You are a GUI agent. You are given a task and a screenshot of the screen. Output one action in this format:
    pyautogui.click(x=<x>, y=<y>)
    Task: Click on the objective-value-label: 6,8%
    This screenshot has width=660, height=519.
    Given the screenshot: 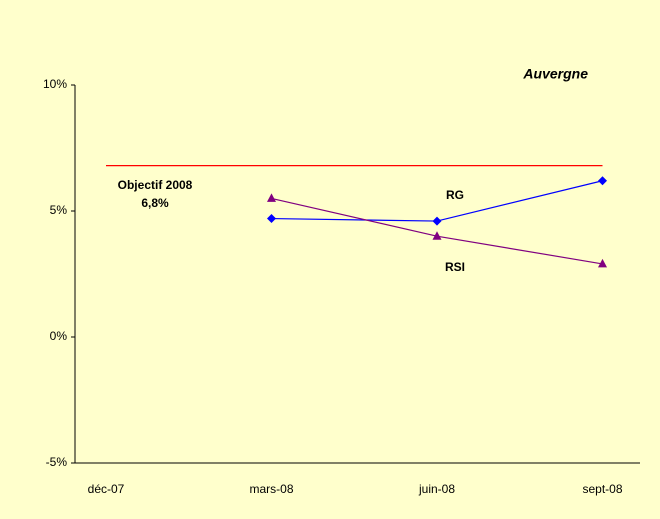 What is the action you would take?
    pyautogui.click(x=155, y=203)
    